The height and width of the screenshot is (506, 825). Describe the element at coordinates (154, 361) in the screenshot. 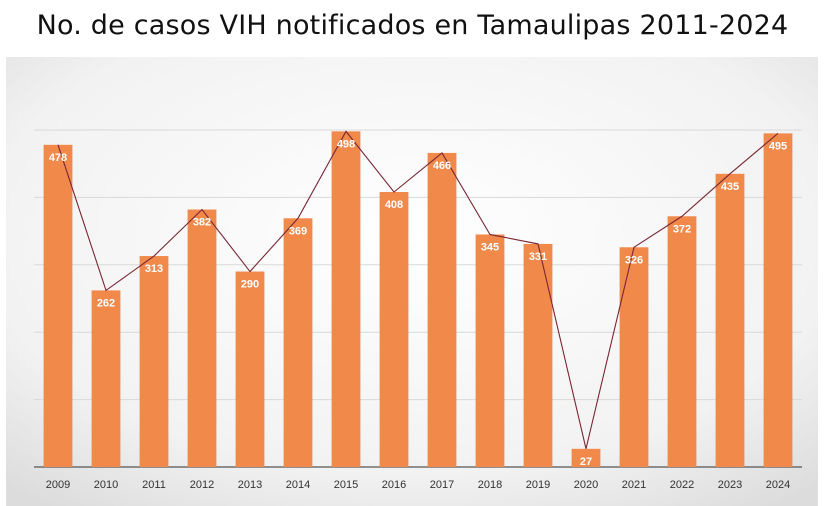

I see `bar-2011` at that location.